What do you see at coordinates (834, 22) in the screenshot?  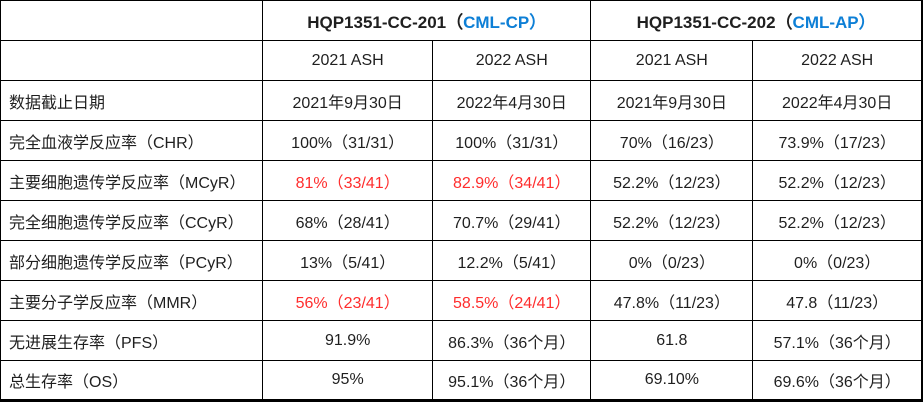 I see `study-arm-tag: CML-AP）` at bounding box center [834, 22].